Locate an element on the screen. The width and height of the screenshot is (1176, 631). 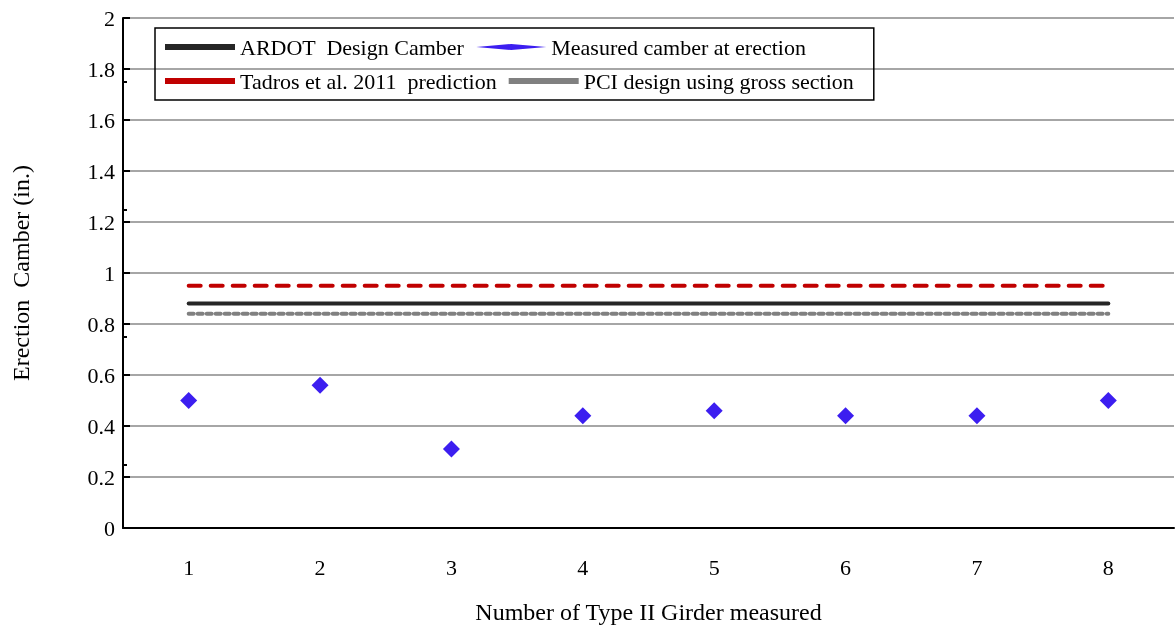
y-tick-label: 0.6 is located at coordinates (101, 375).